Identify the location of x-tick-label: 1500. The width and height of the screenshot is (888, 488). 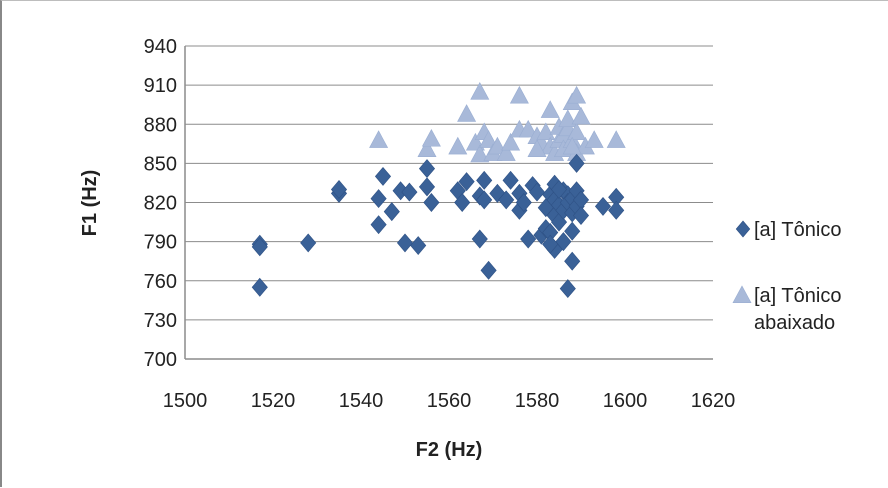
(185, 401).